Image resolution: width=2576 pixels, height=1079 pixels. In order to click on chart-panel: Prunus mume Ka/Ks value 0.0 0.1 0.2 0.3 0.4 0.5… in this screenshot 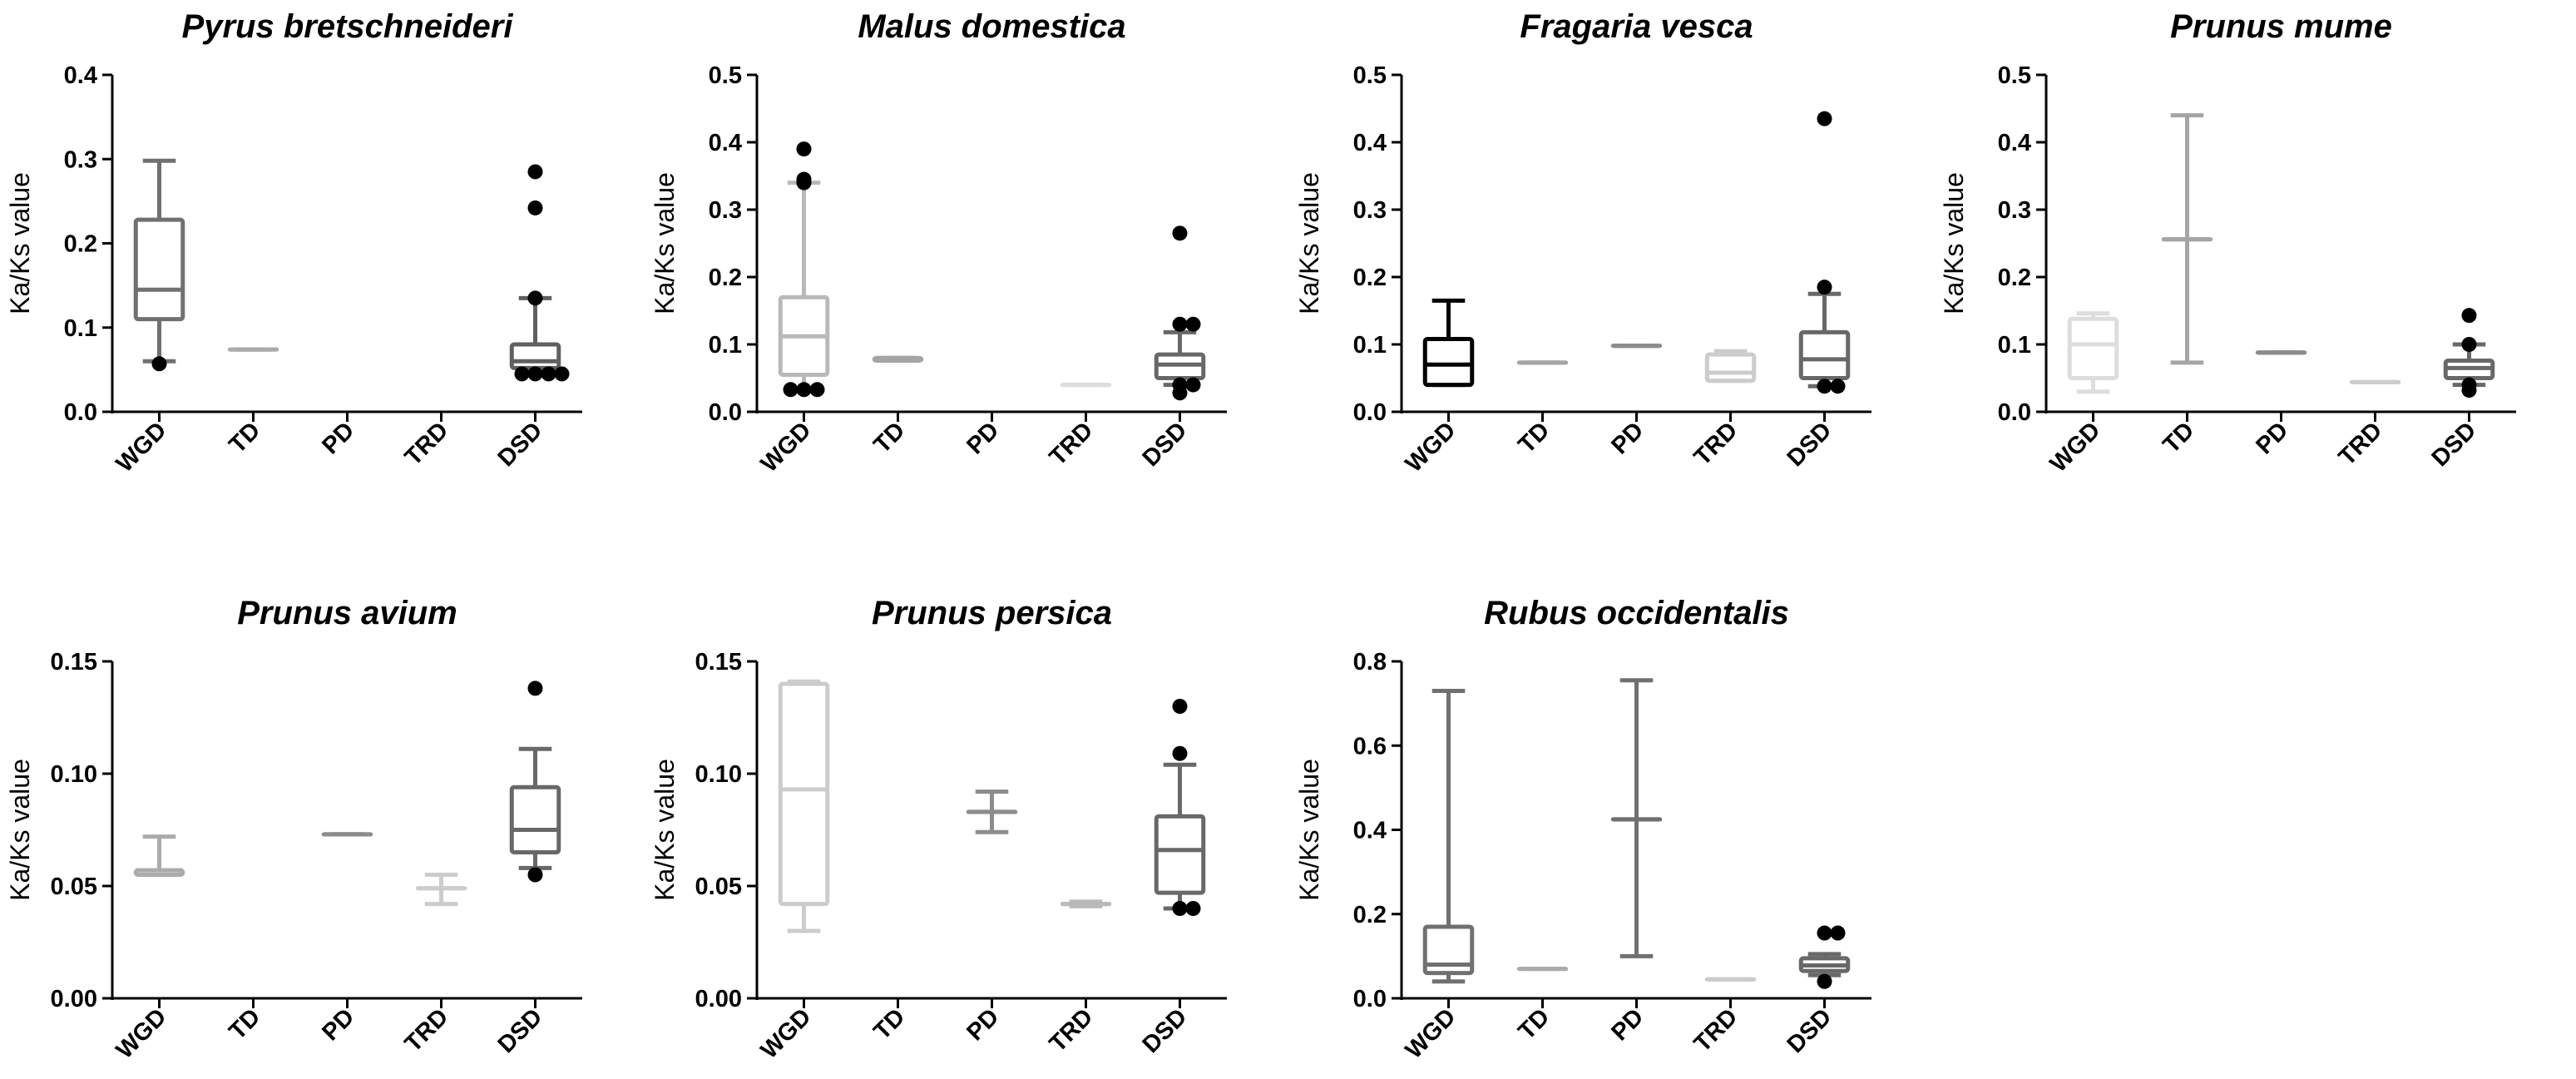, I will do `click(2227, 243)`.